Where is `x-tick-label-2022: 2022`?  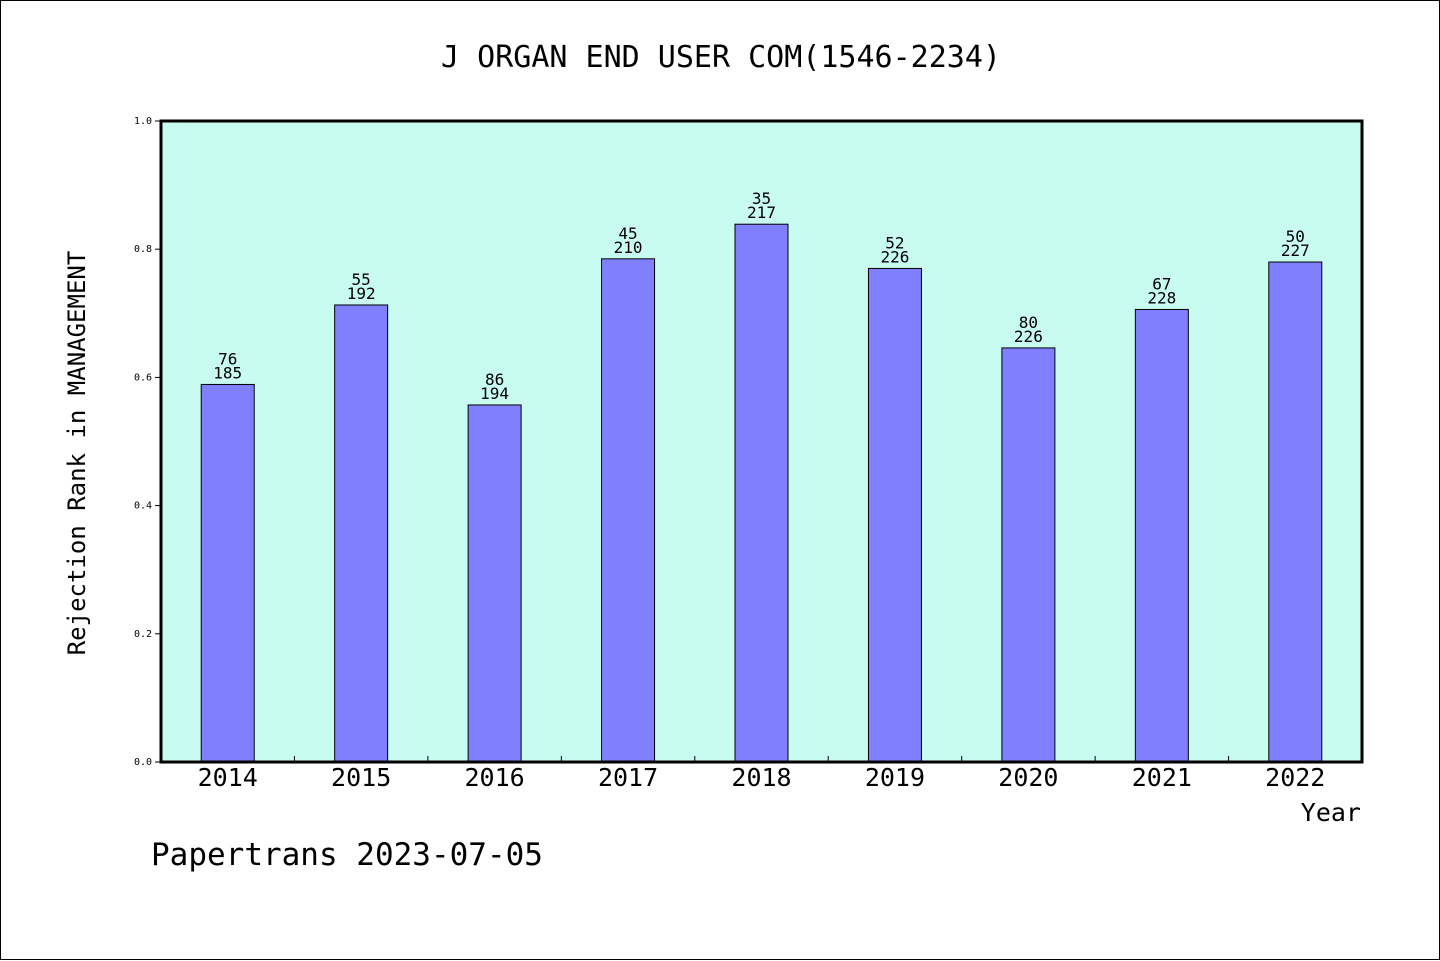
x-tick-label-2022: 2022 is located at coordinates (1295, 777).